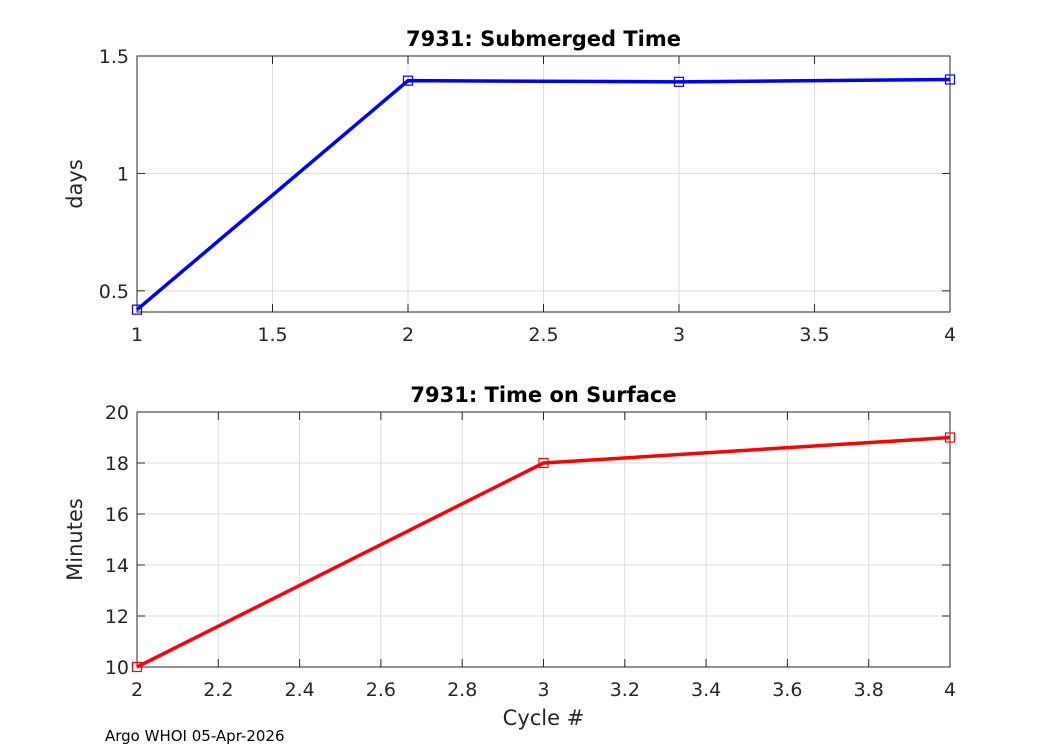  What do you see at coordinates (117, 617) in the screenshot?
I see `surface-ytick-label-1: 12` at bounding box center [117, 617].